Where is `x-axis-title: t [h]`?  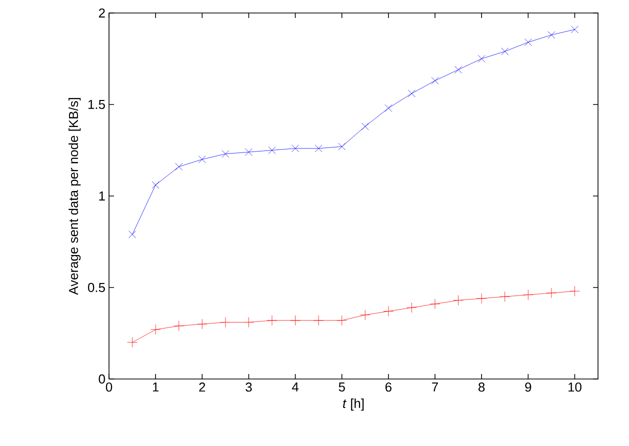
x-axis-title: t [h] is located at coordinates (353, 404).